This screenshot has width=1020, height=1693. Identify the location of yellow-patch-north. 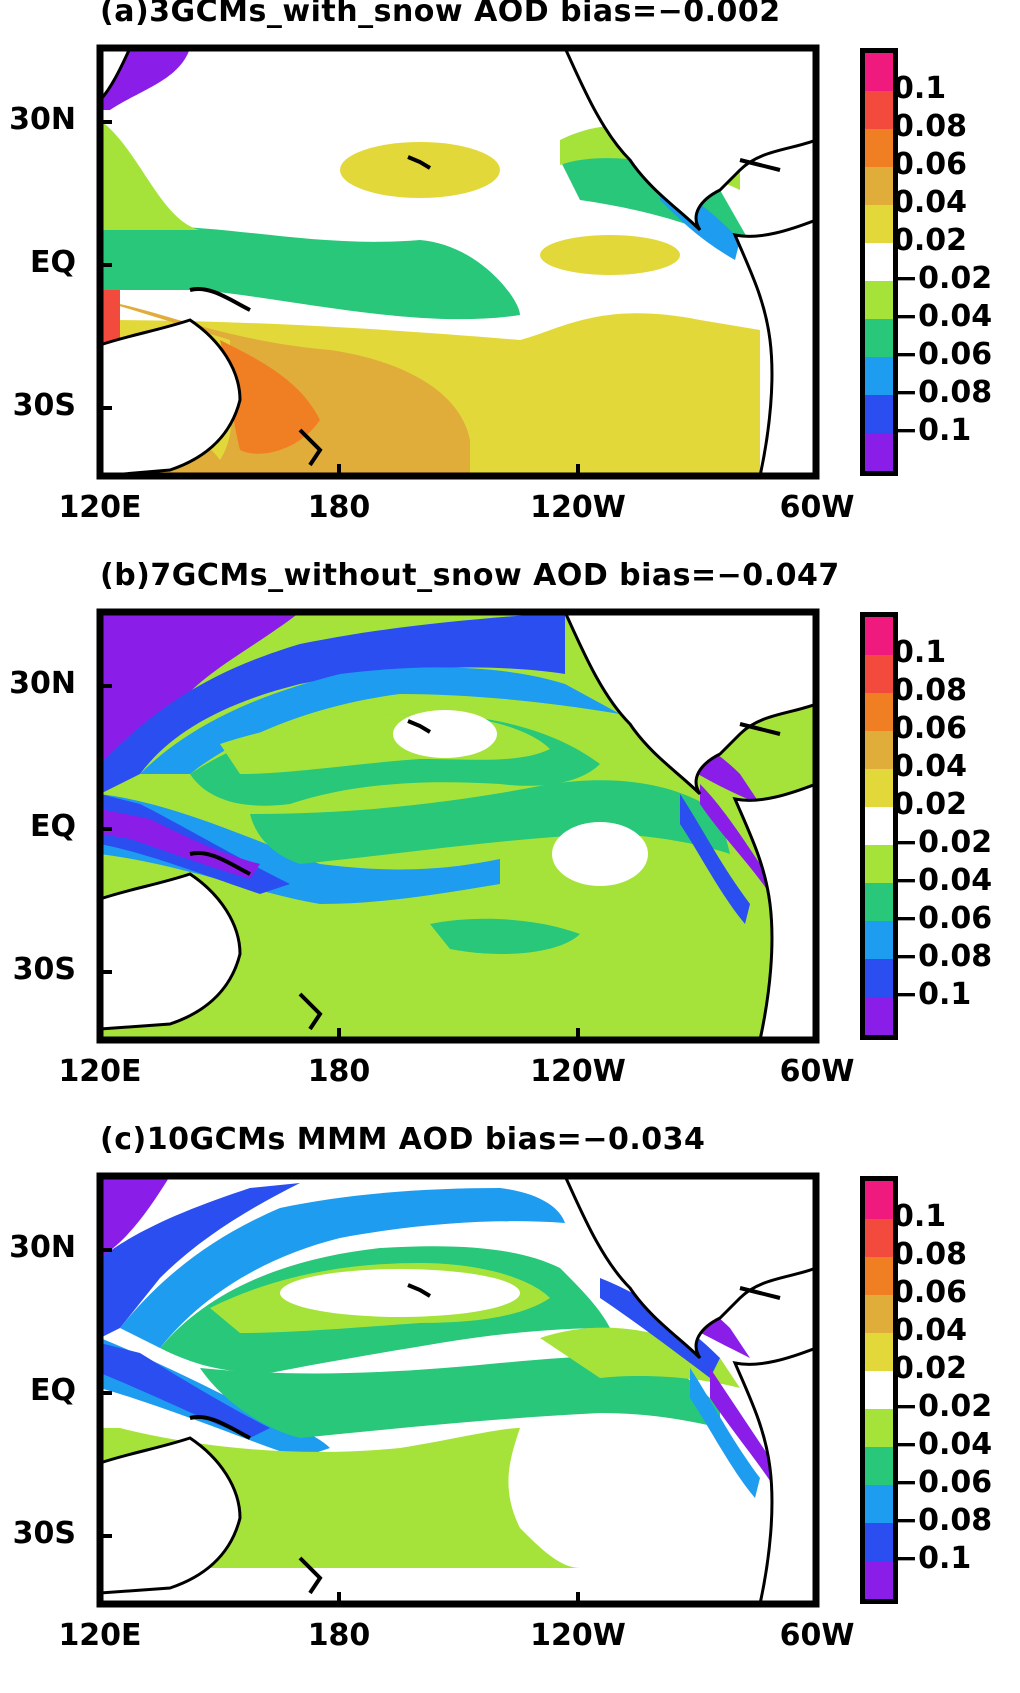
(420, 170).